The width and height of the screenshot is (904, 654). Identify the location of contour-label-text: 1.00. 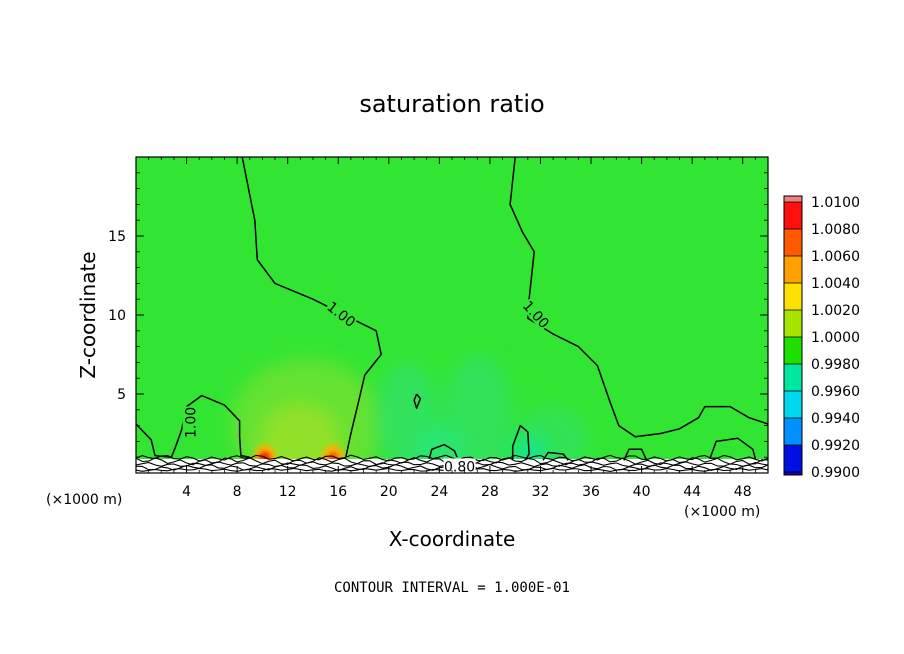
(192, 422).